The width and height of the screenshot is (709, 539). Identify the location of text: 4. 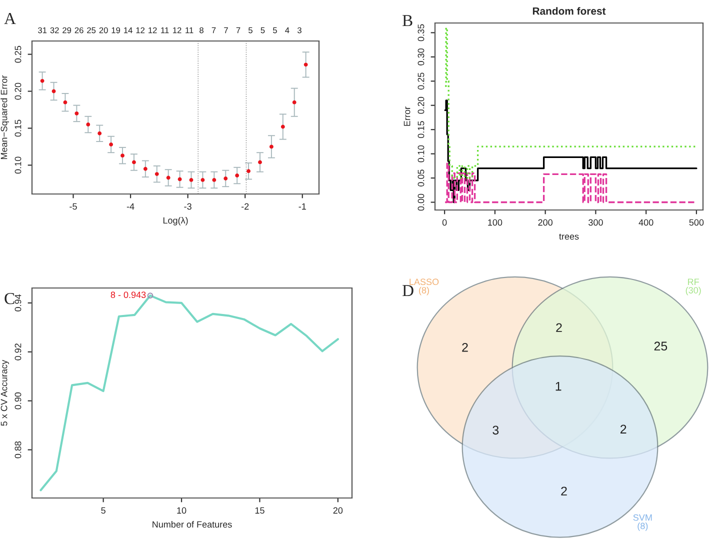
(287, 30).